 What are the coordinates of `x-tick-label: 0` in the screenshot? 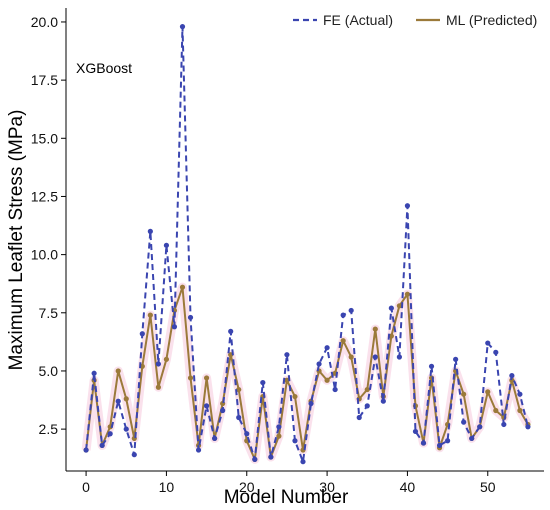 It's located at (86, 487).